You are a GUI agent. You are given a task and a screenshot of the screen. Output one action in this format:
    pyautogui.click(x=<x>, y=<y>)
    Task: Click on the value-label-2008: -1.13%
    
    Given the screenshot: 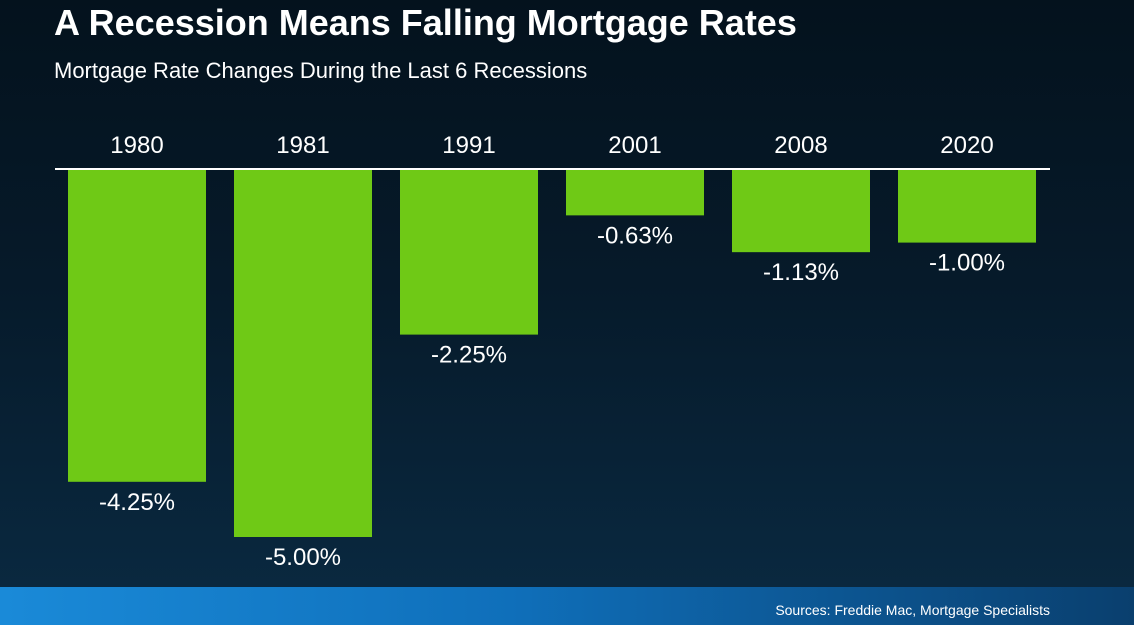 What is the action you would take?
    pyautogui.click(x=801, y=272)
    